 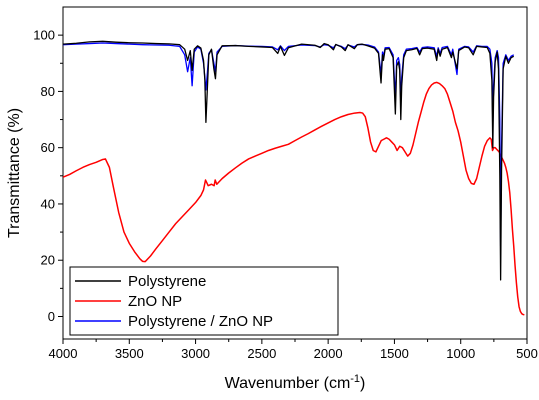 I want to click on y-tick-label: 80, so click(x=48, y=91).